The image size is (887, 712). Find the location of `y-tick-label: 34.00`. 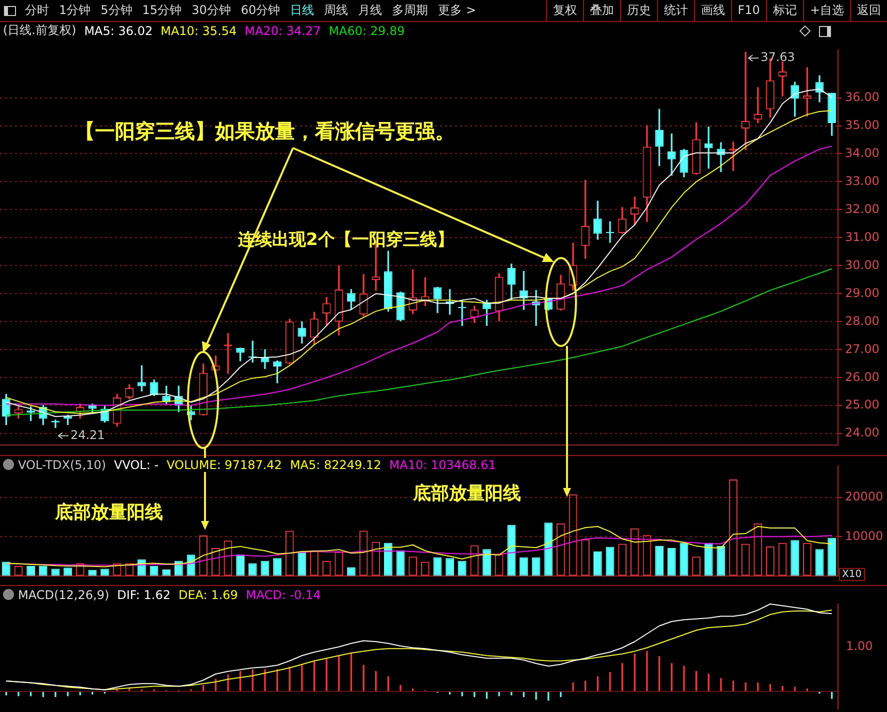

y-tick-label: 34.00 is located at coordinates (862, 153).